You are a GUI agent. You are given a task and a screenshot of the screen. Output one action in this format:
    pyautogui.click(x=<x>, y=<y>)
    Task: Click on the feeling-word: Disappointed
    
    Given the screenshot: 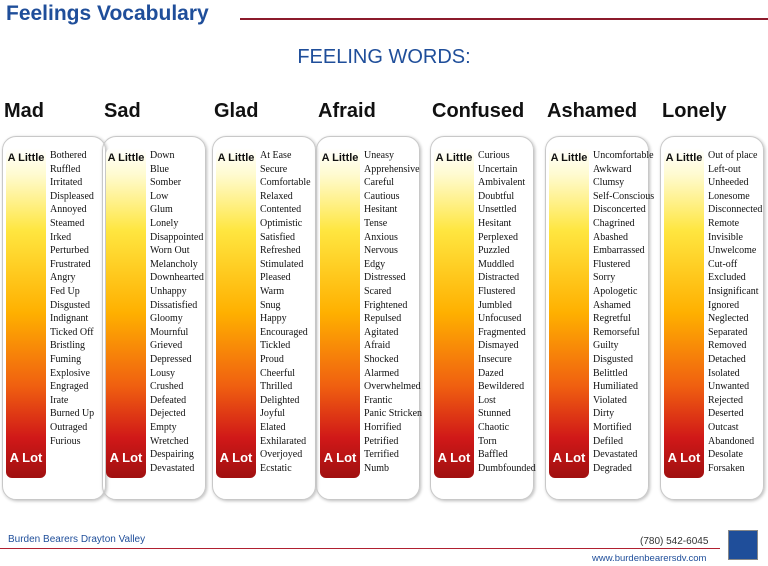 What is the action you would take?
    pyautogui.click(x=177, y=237)
    